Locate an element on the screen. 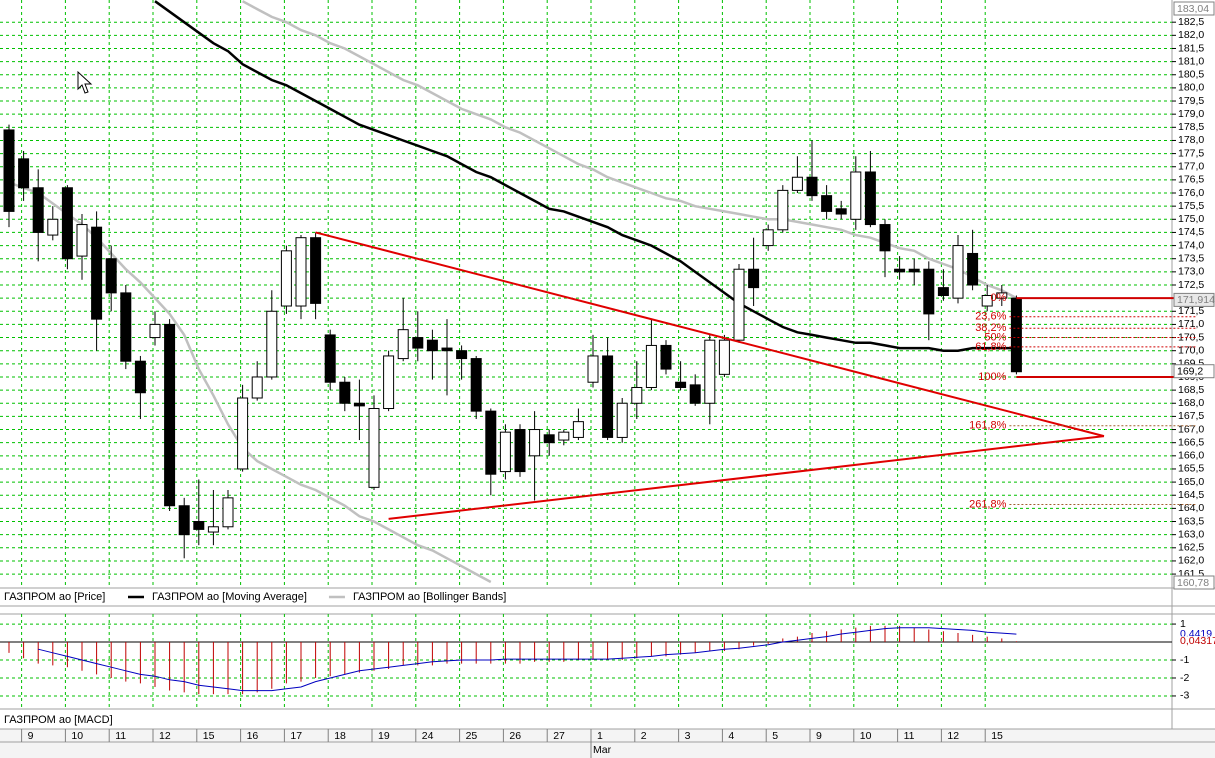  fib-label: 23,6% is located at coordinates (990, 317).